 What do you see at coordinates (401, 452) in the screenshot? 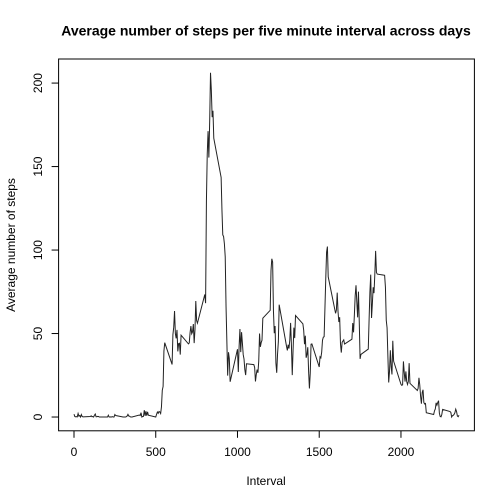
I see `x-tick-label: 2000` at bounding box center [401, 452].